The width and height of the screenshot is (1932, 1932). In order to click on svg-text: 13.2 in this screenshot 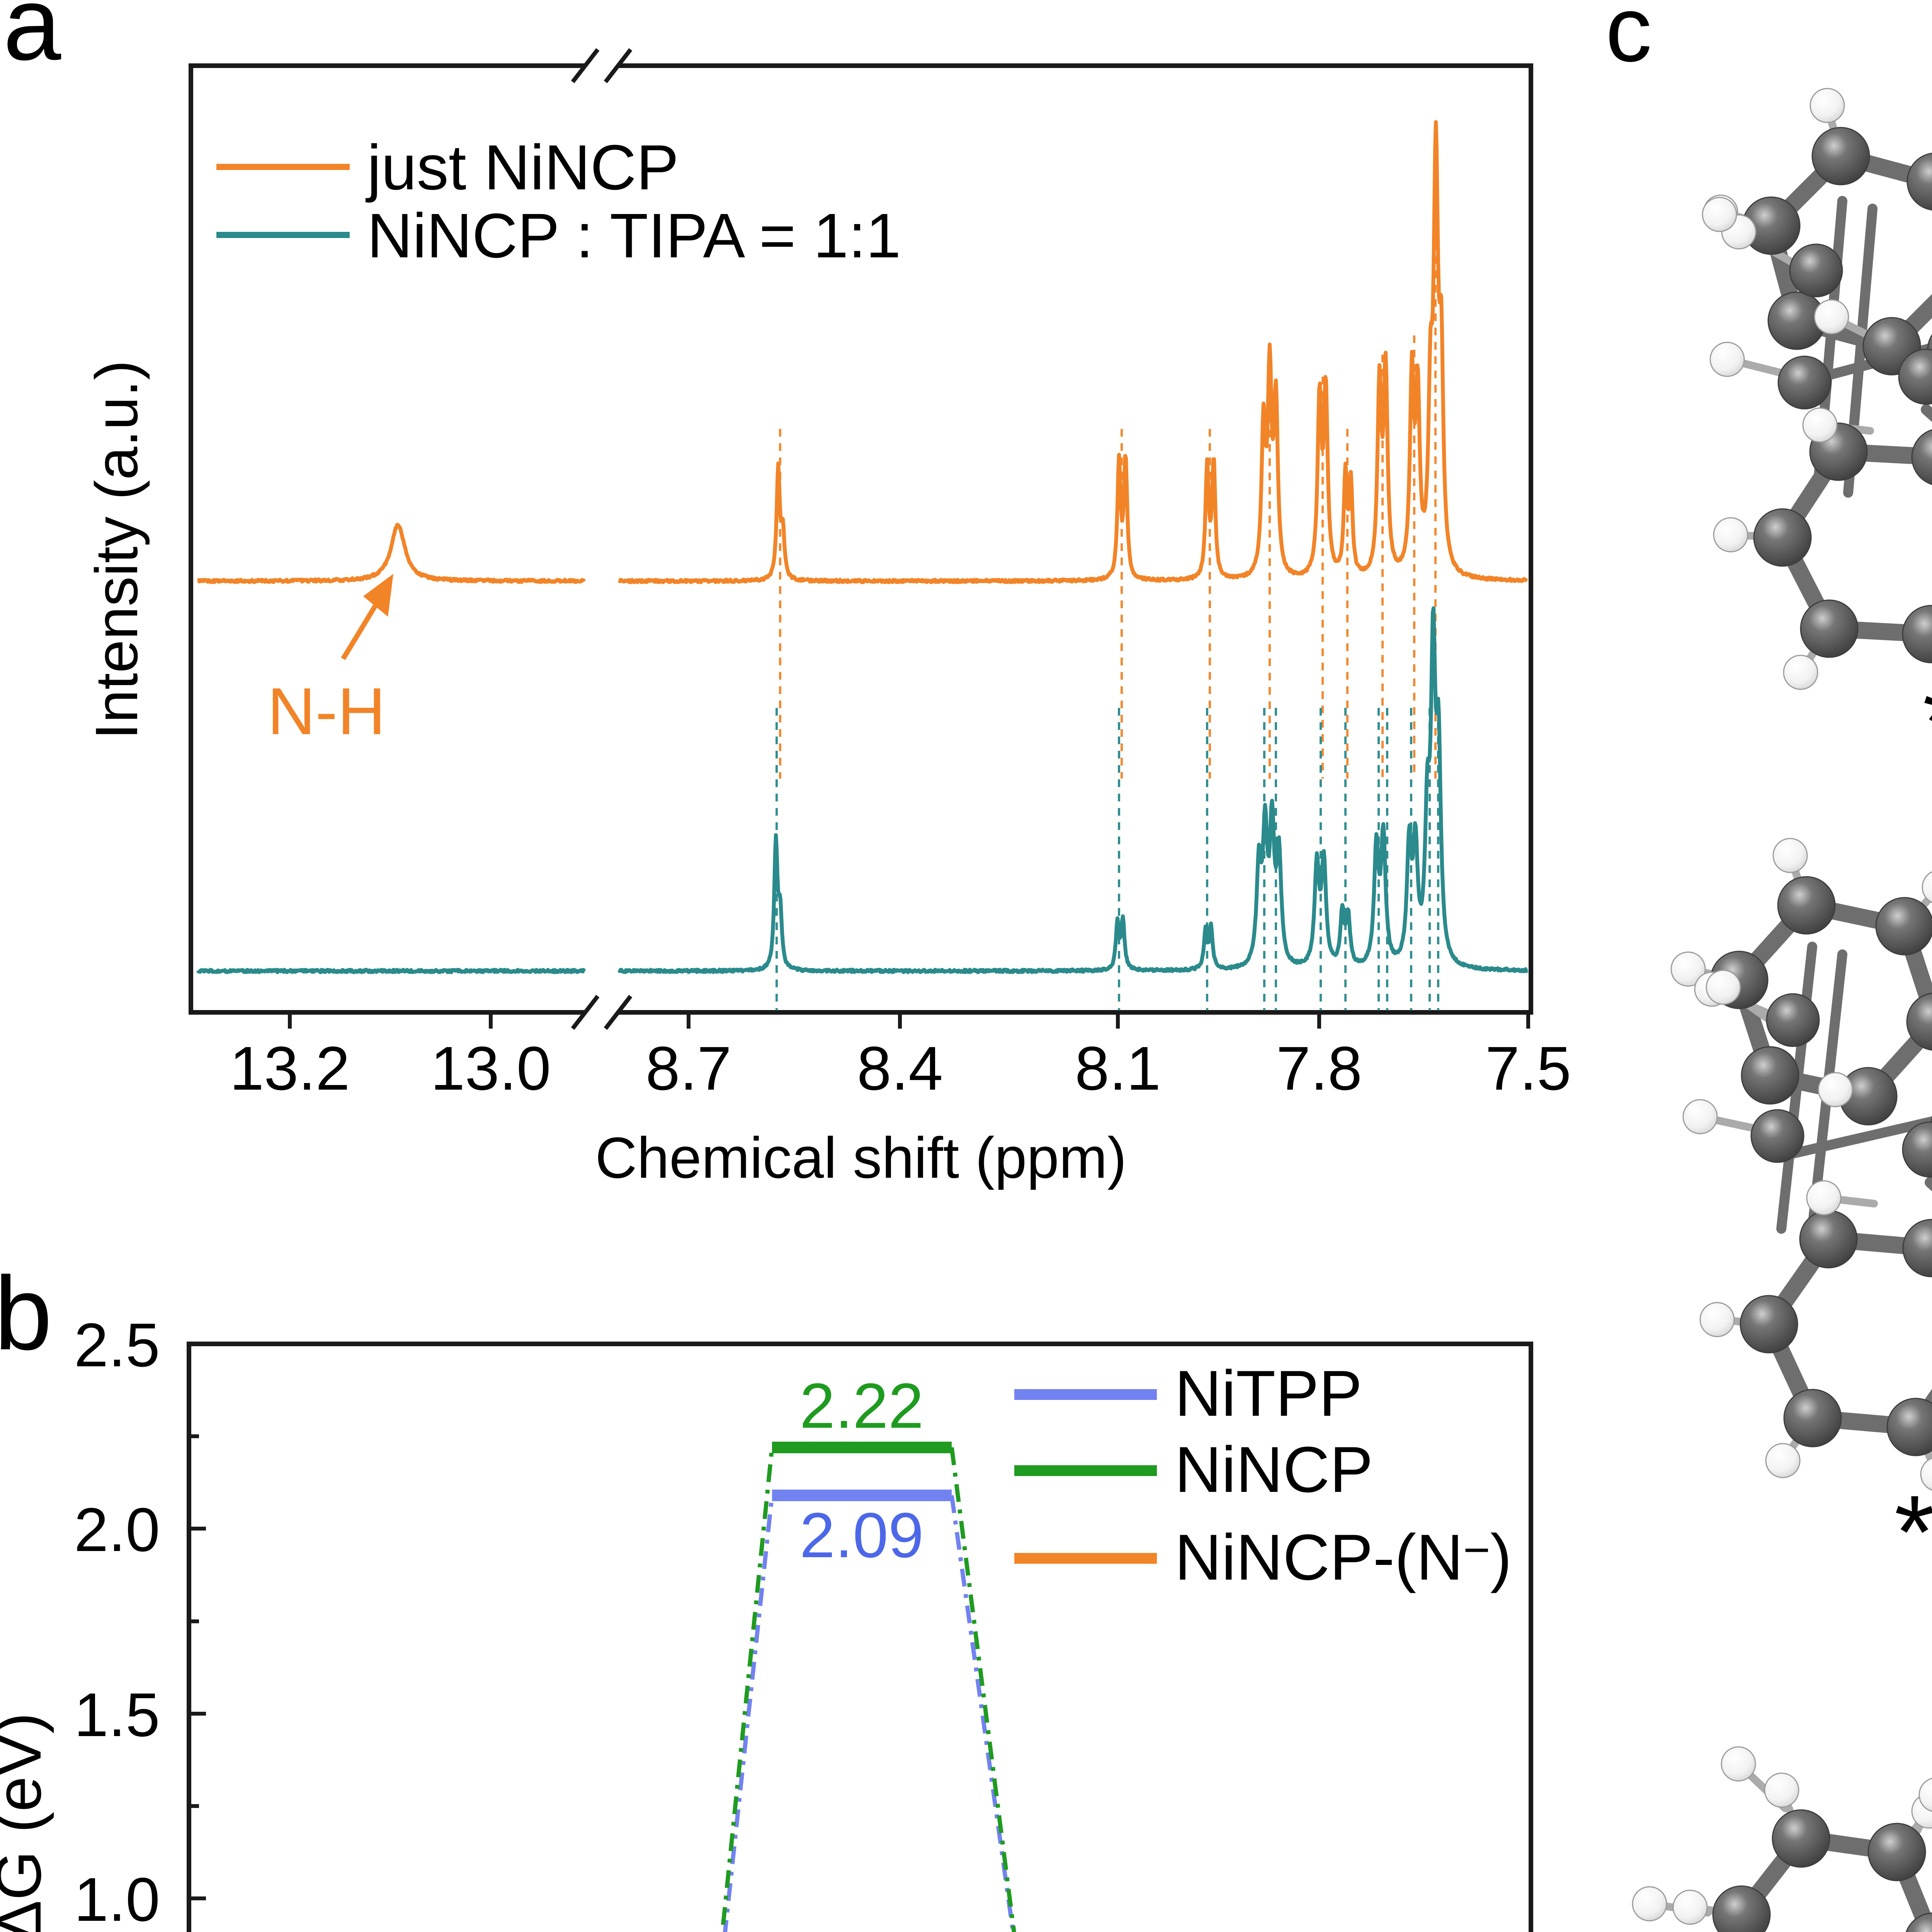, I will do `click(290, 1069)`.